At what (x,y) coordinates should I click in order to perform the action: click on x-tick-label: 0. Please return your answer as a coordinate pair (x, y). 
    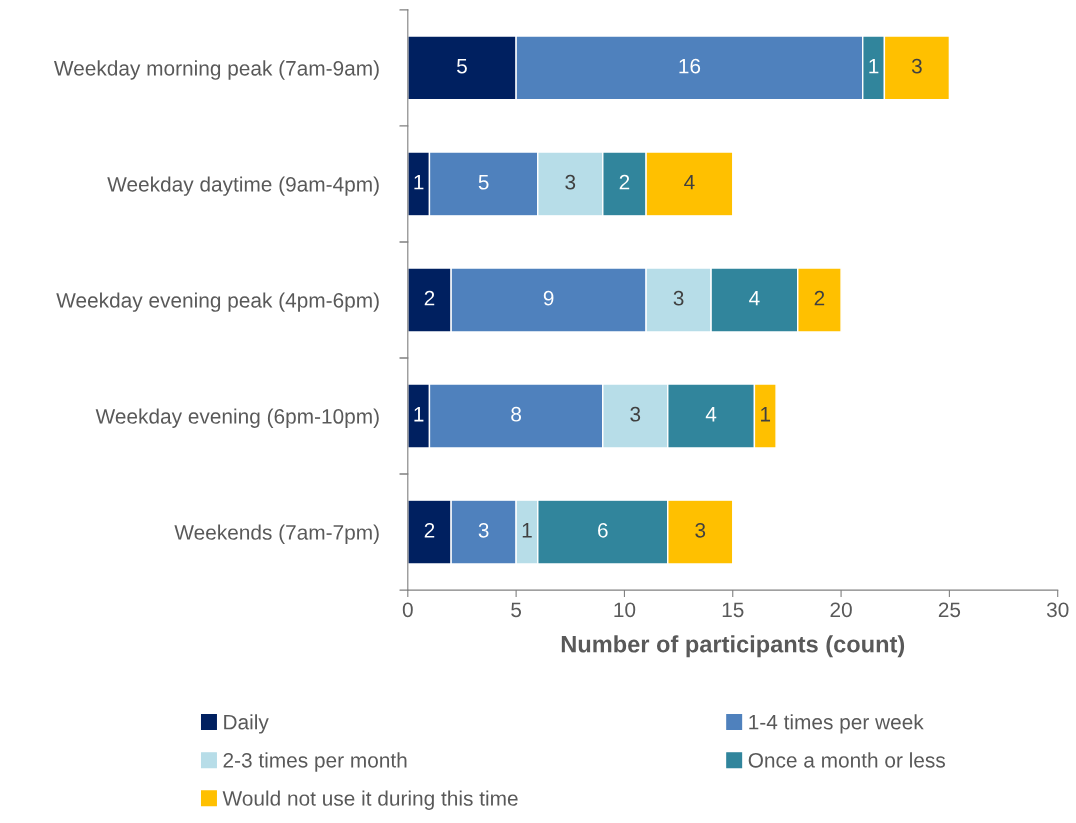
    Looking at the image, I should click on (407, 610).